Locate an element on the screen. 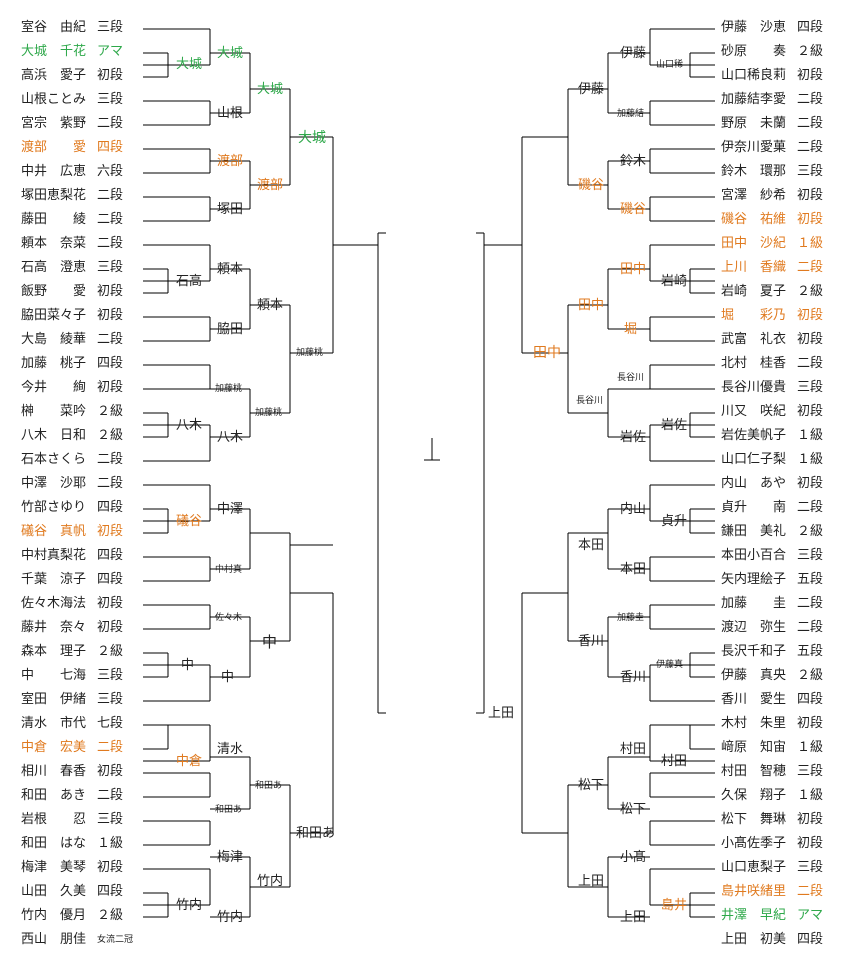 The width and height of the screenshot is (859, 966). right-player-name: 長谷川優貴 is located at coordinates (754, 387).